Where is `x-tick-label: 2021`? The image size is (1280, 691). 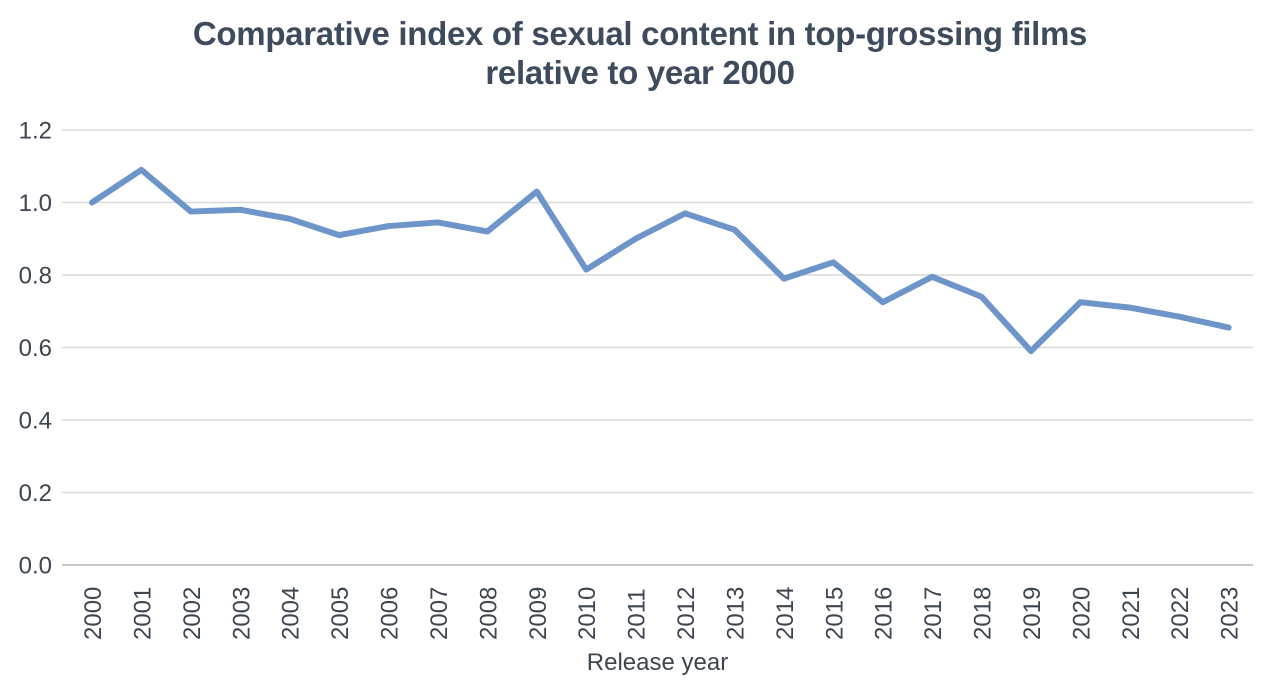 x-tick-label: 2021 is located at coordinates (1131, 613).